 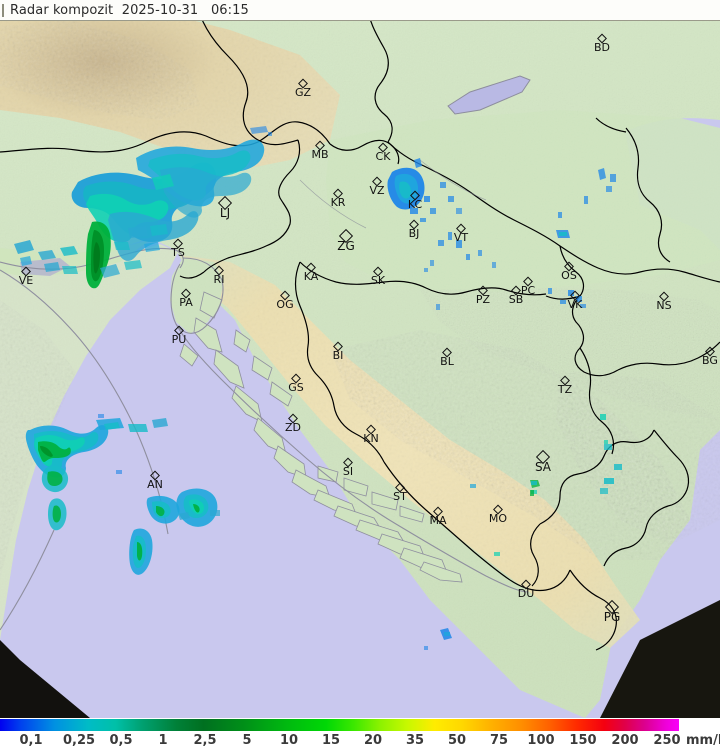 What do you see at coordinates (122, 496) in the screenshot?
I see `echo-cluster-marche` at bounding box center [122, 496].